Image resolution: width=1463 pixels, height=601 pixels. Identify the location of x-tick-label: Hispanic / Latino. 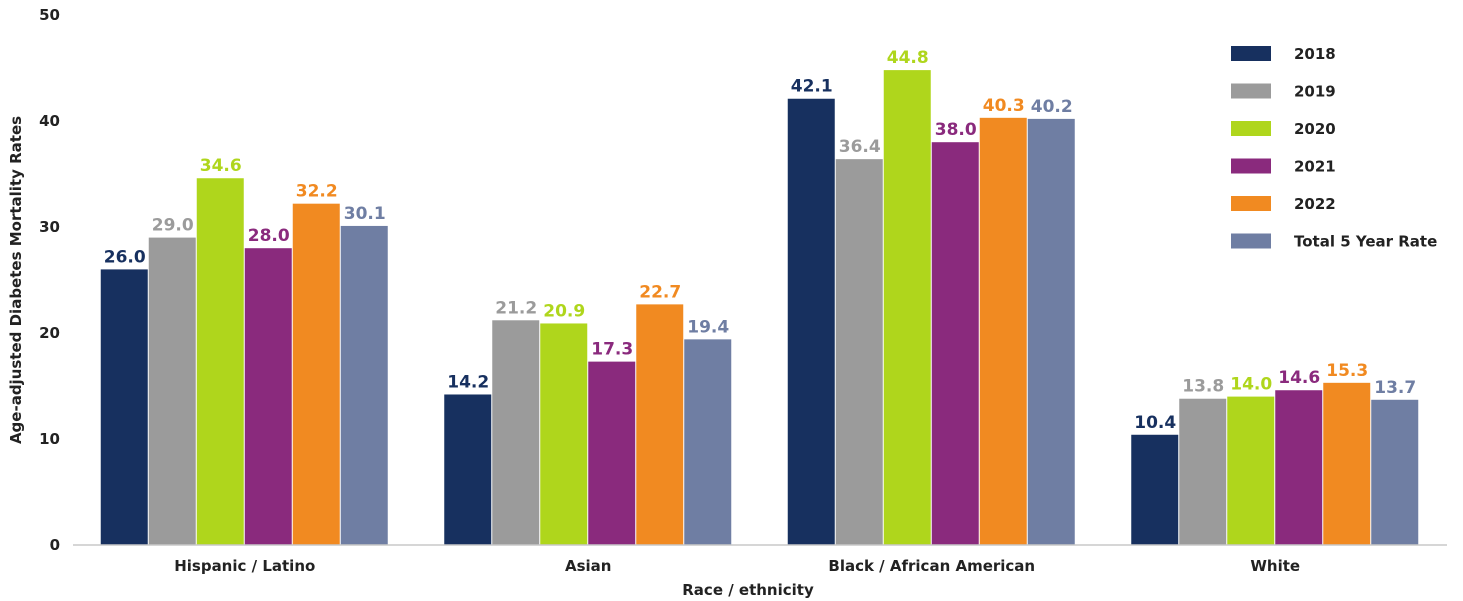
(244, 566).